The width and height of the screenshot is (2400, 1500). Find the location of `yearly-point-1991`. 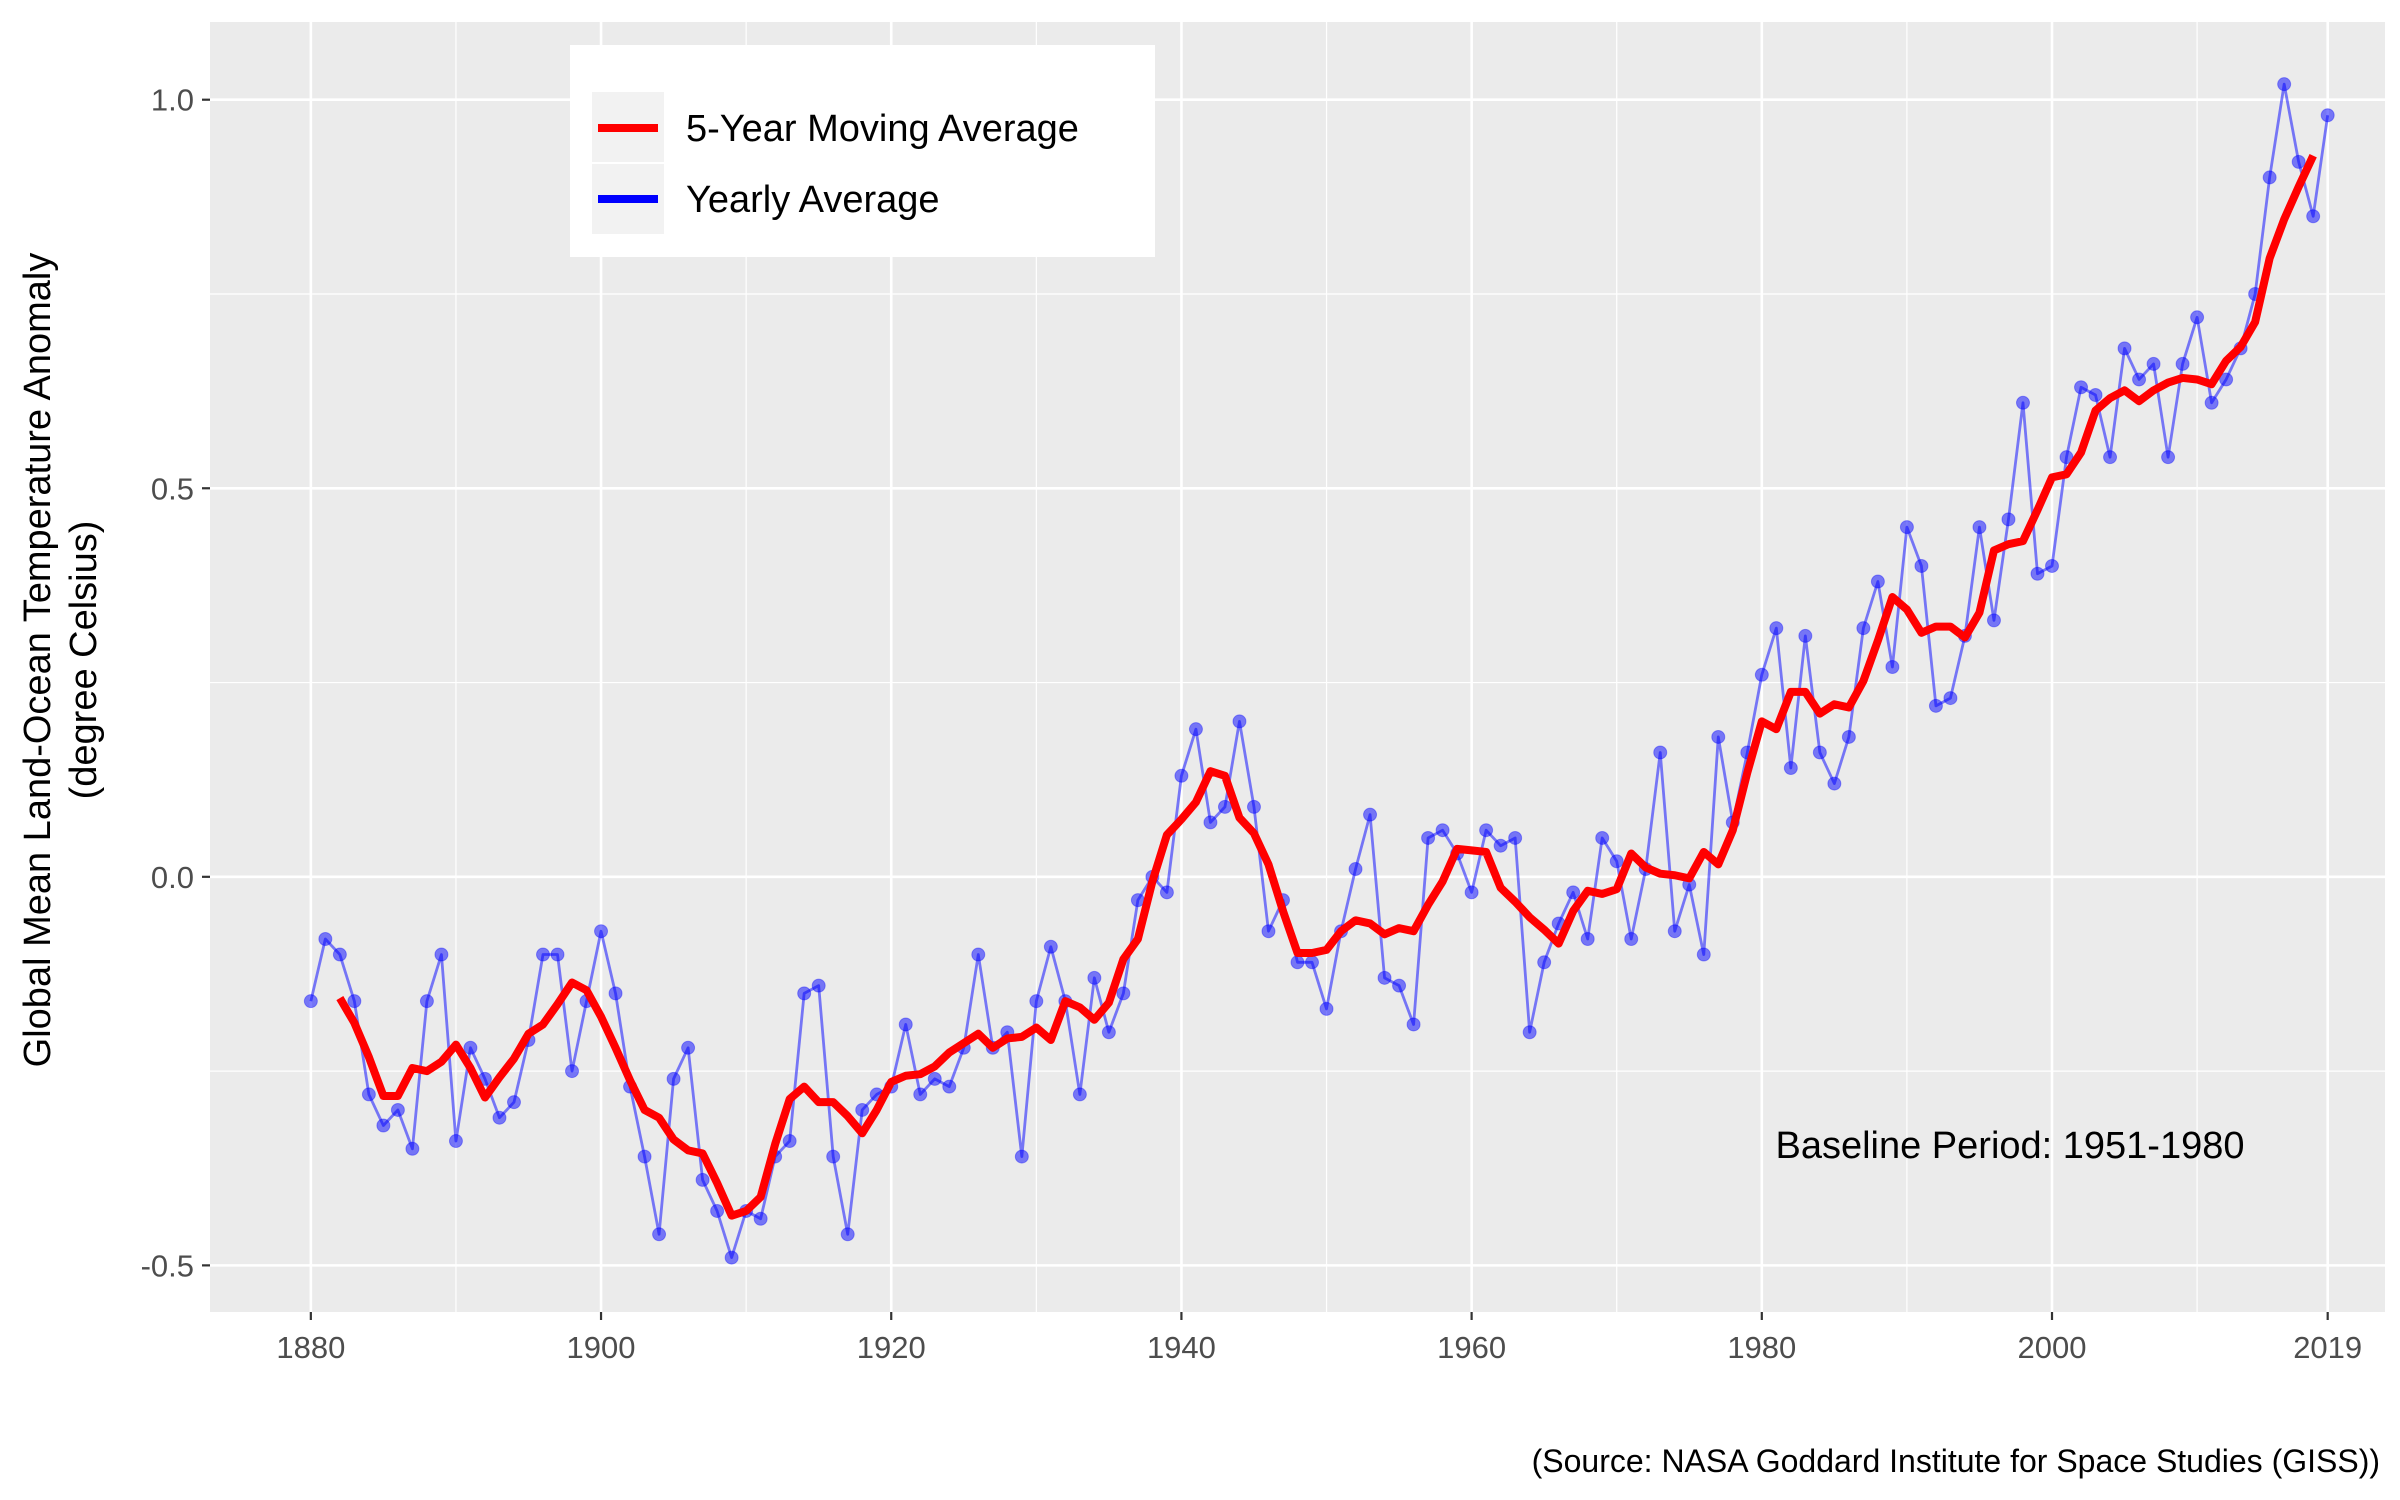

yearly-point-1991 is located at coordinates (1921, 565).